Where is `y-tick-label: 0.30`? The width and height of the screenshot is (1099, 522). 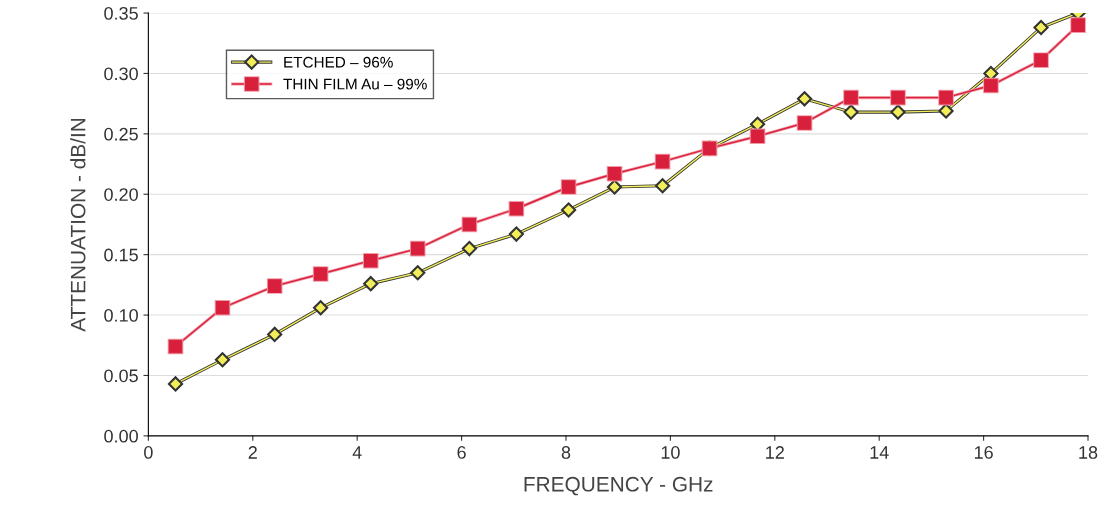 y-tick-label: 0.30 is located at coordinates (121, 74).